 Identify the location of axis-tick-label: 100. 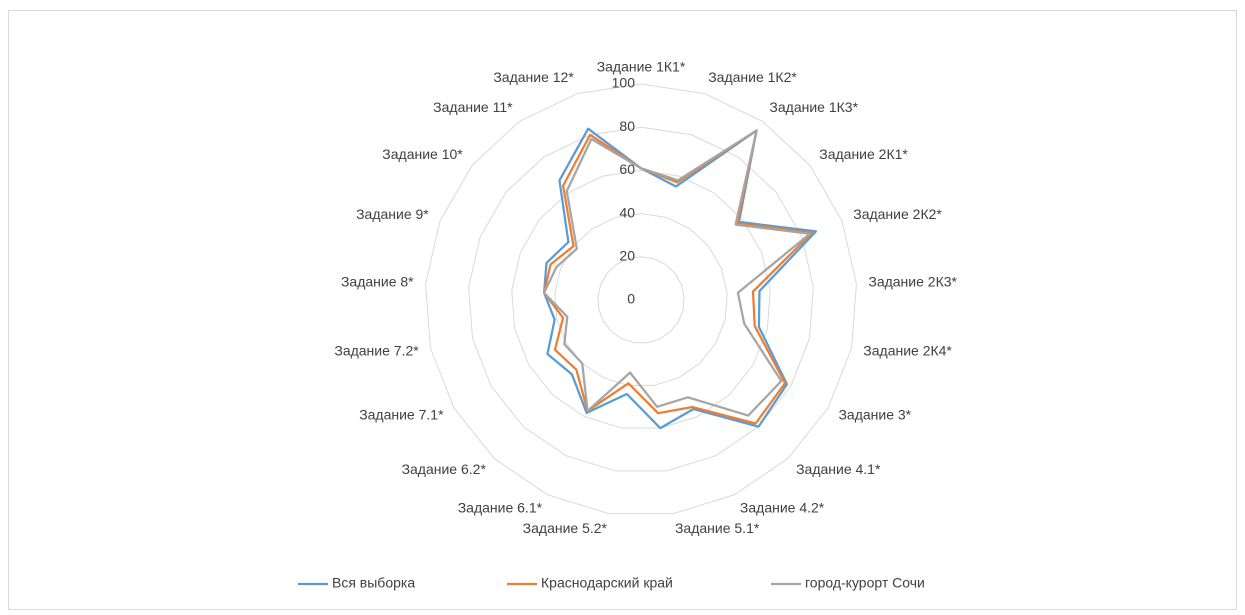
(624, 83).